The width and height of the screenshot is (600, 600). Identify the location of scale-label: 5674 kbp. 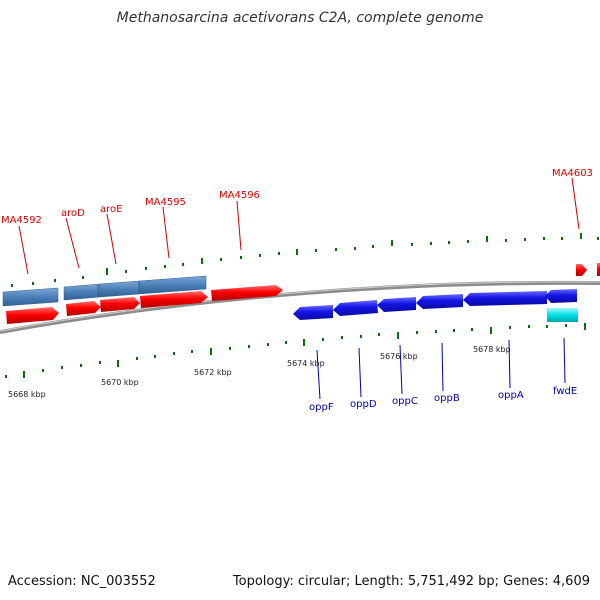
(306, 363).